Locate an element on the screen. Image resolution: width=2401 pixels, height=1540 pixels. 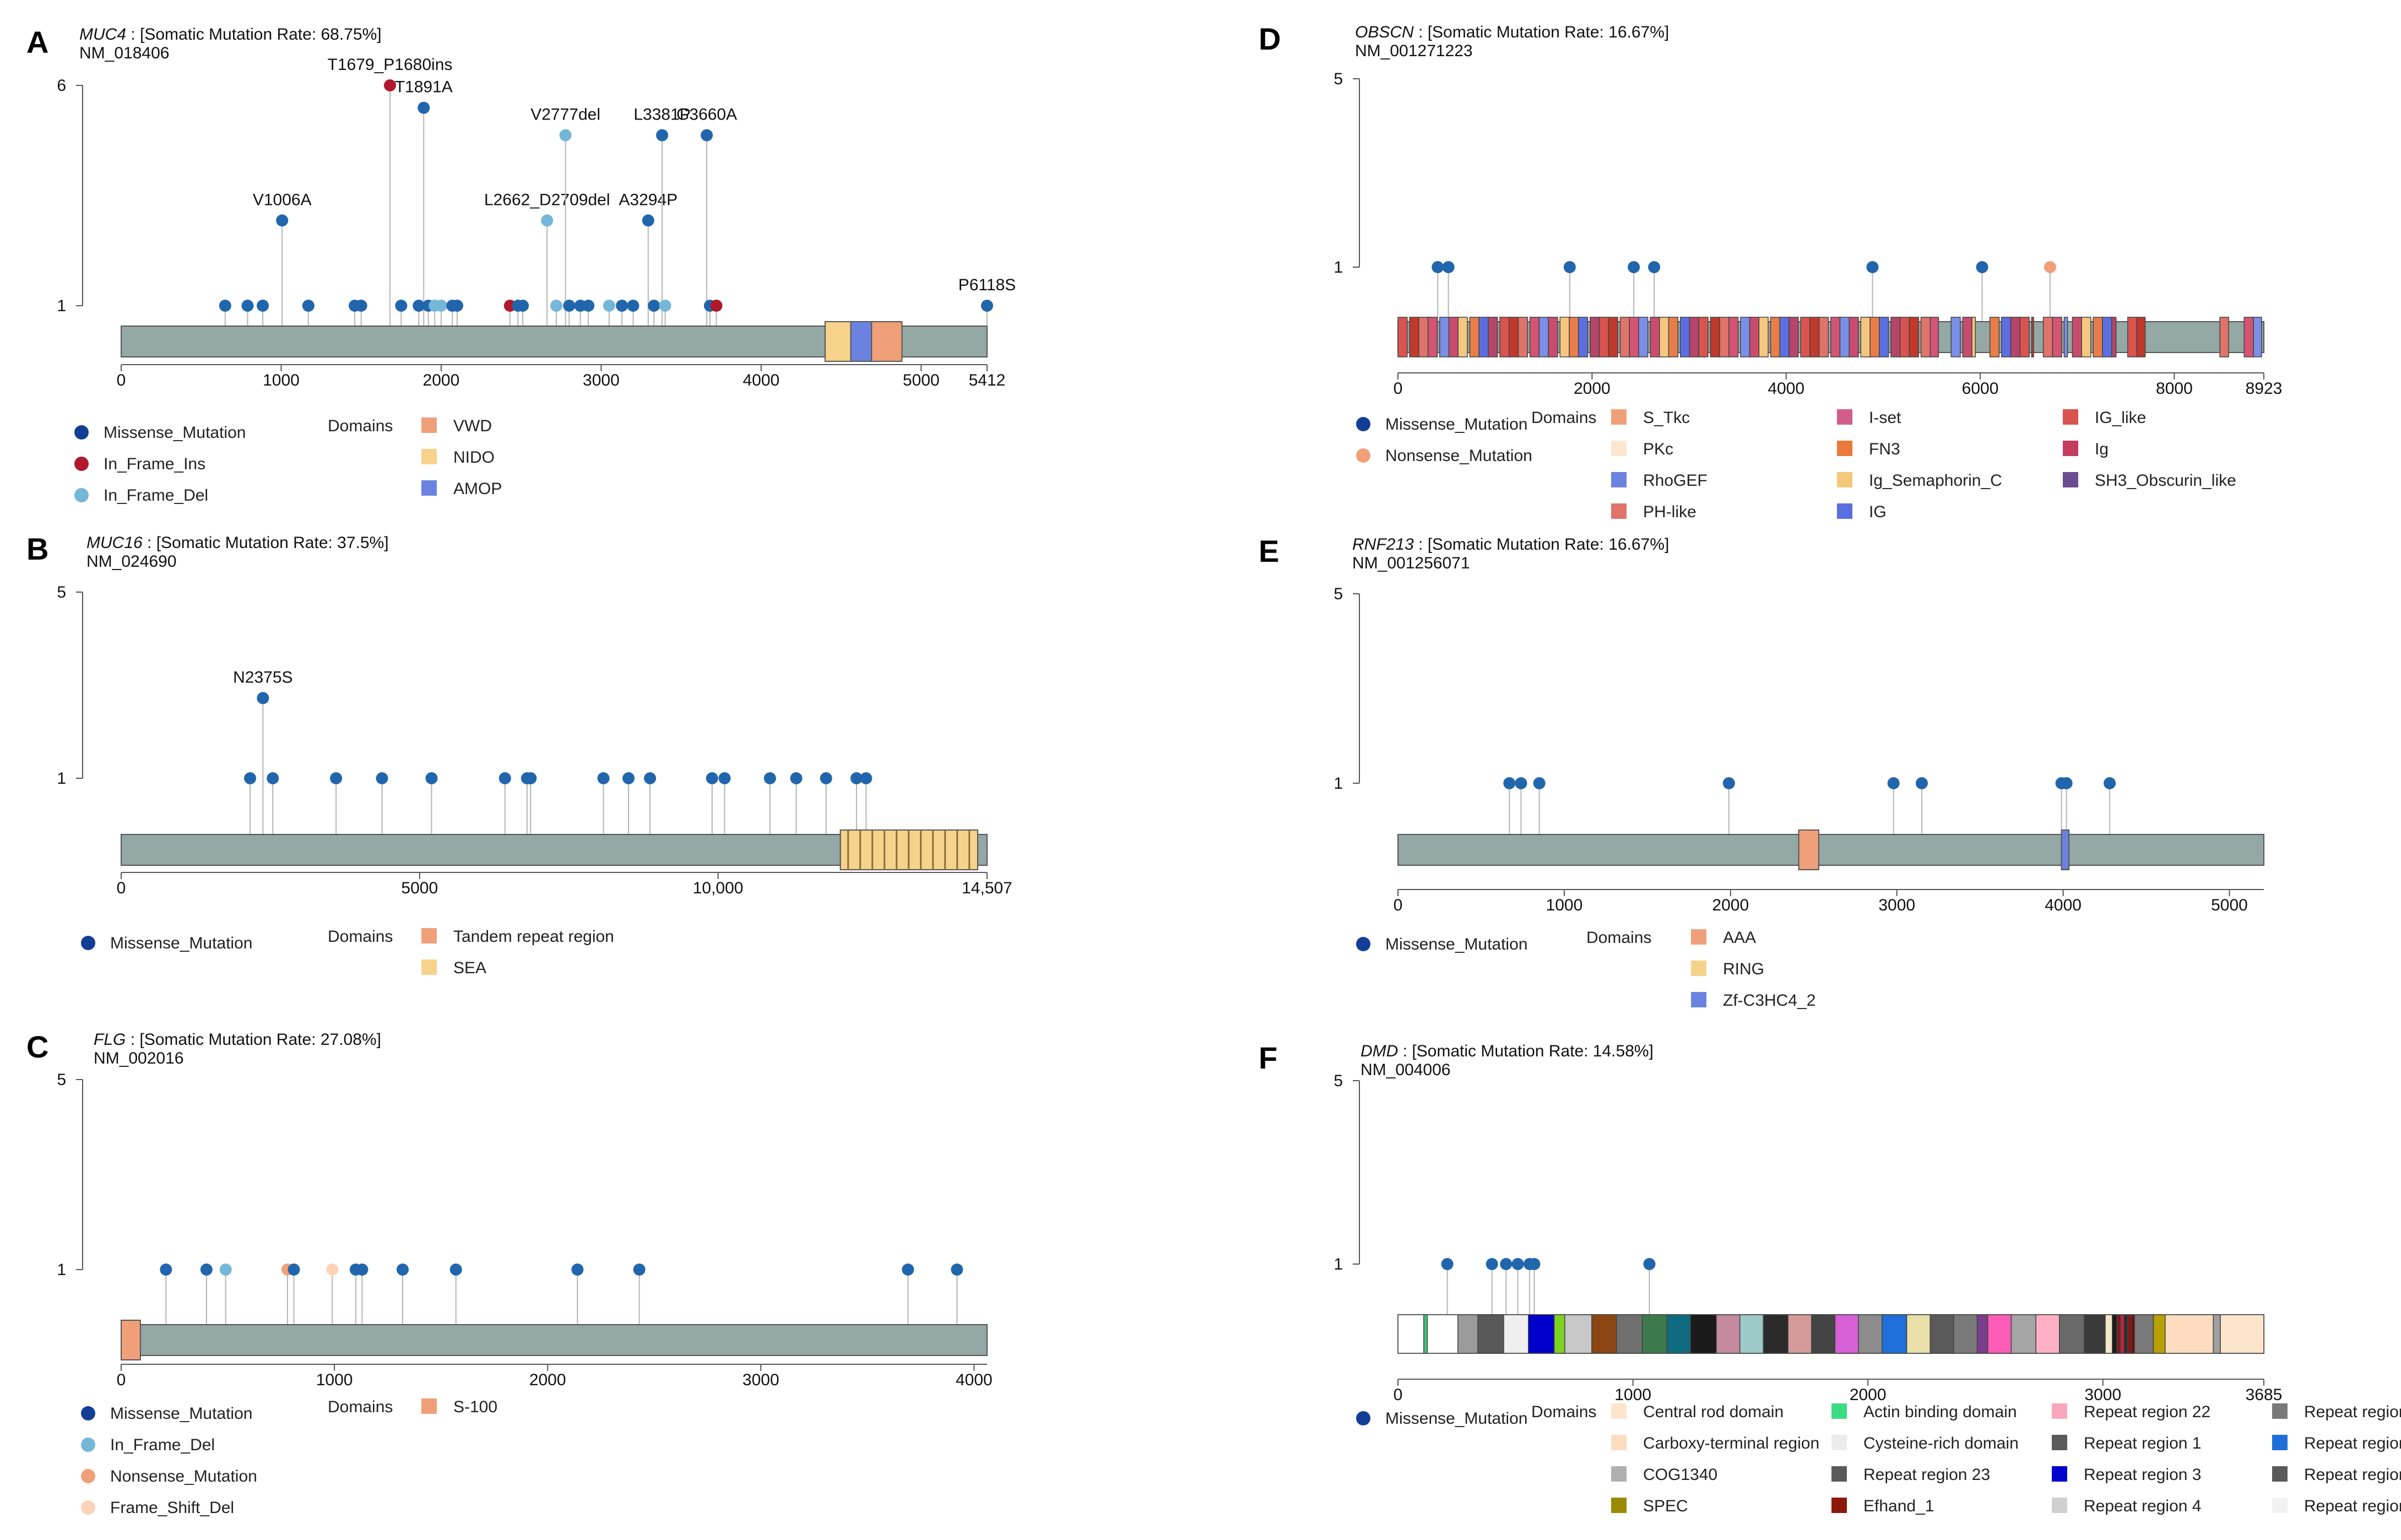
transcript-id: NM_001271223 is located at coordinates (1414, 51).